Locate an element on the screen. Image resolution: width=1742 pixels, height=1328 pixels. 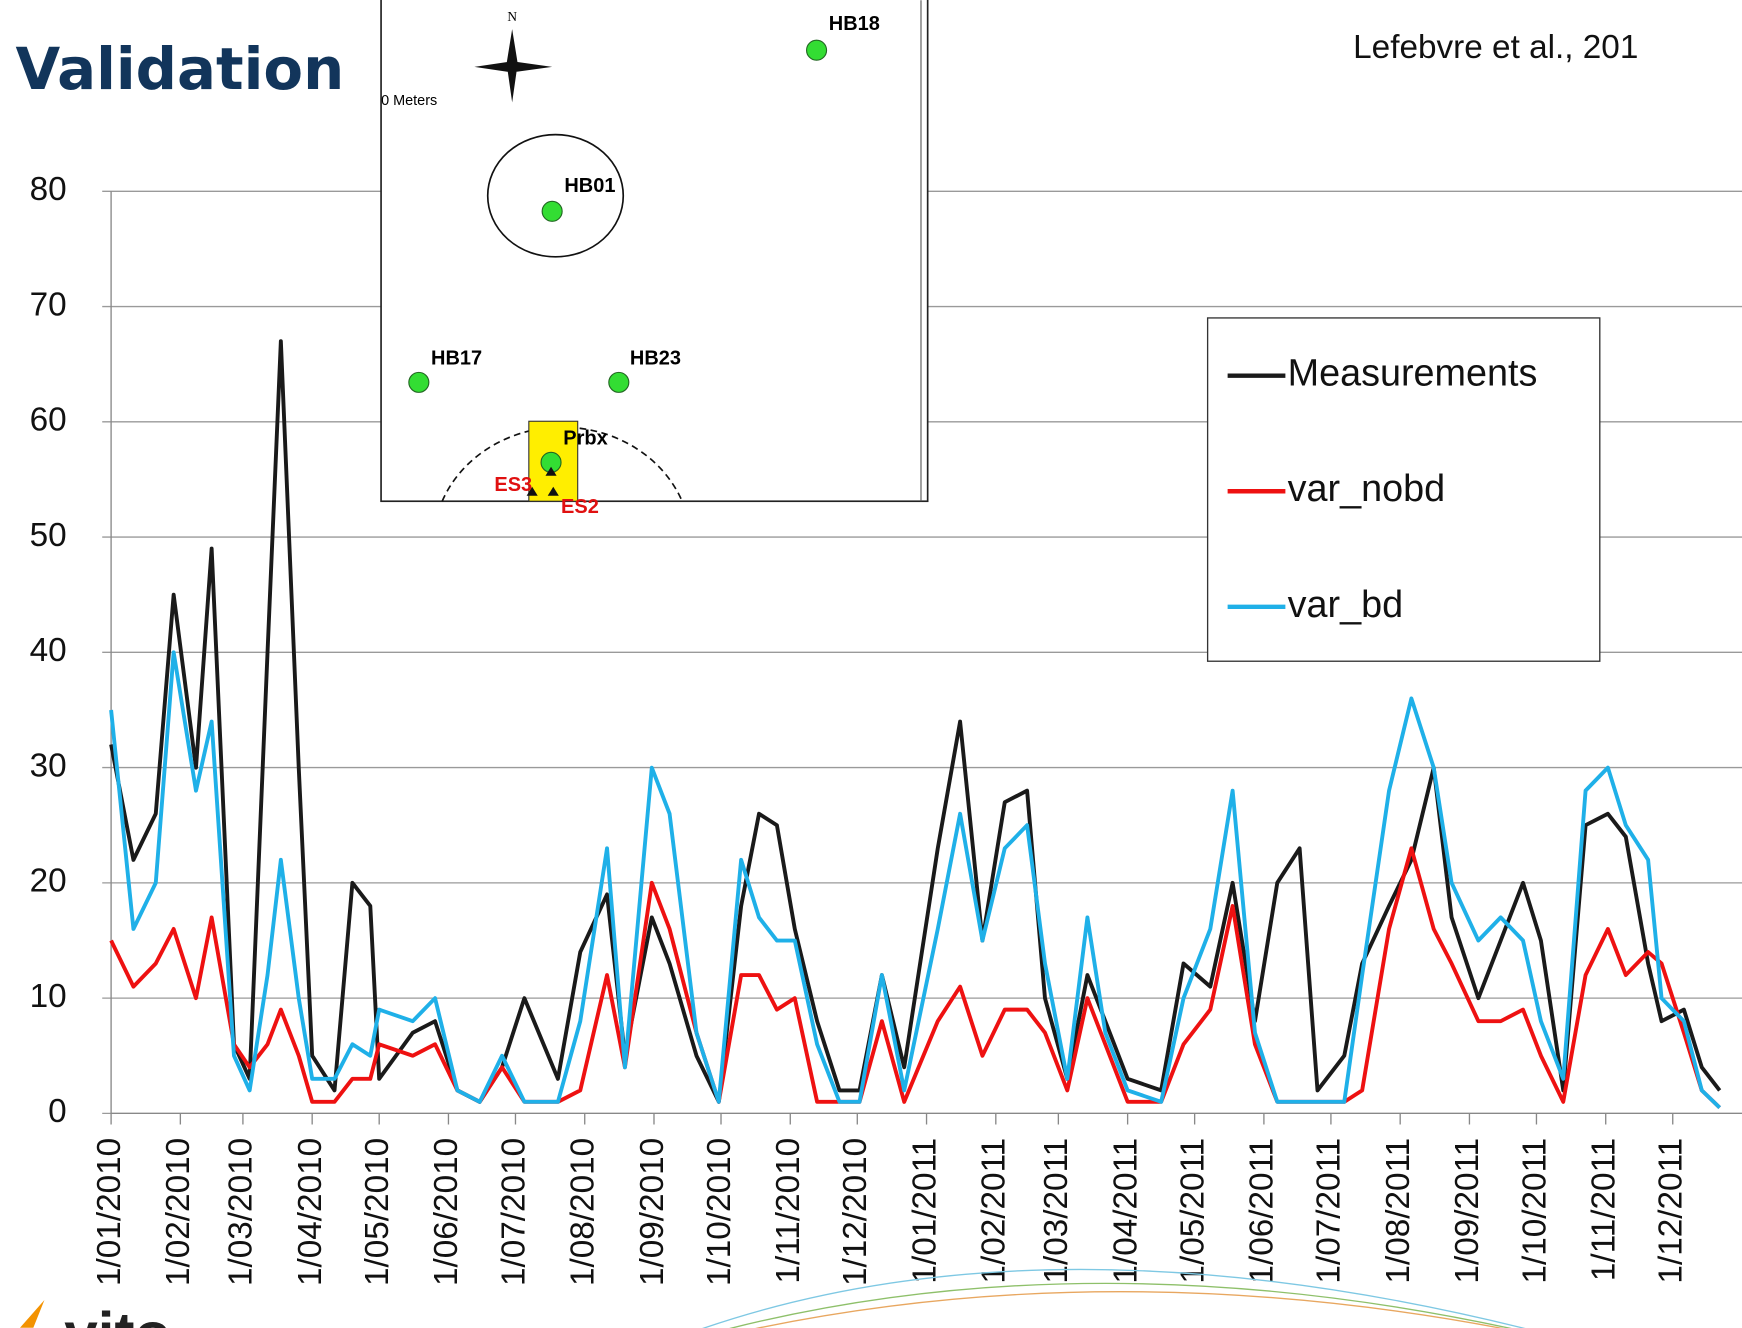
y-tick-label: 80 is located at coordinates (48, 189).